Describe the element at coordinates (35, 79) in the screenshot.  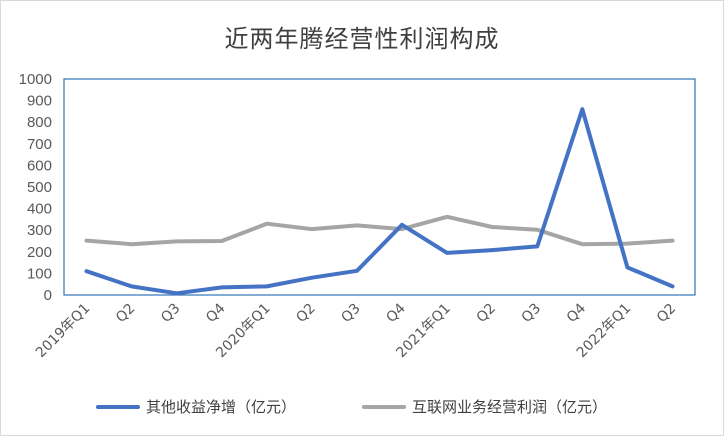
I see `y-tick-label: 1000` at that location.